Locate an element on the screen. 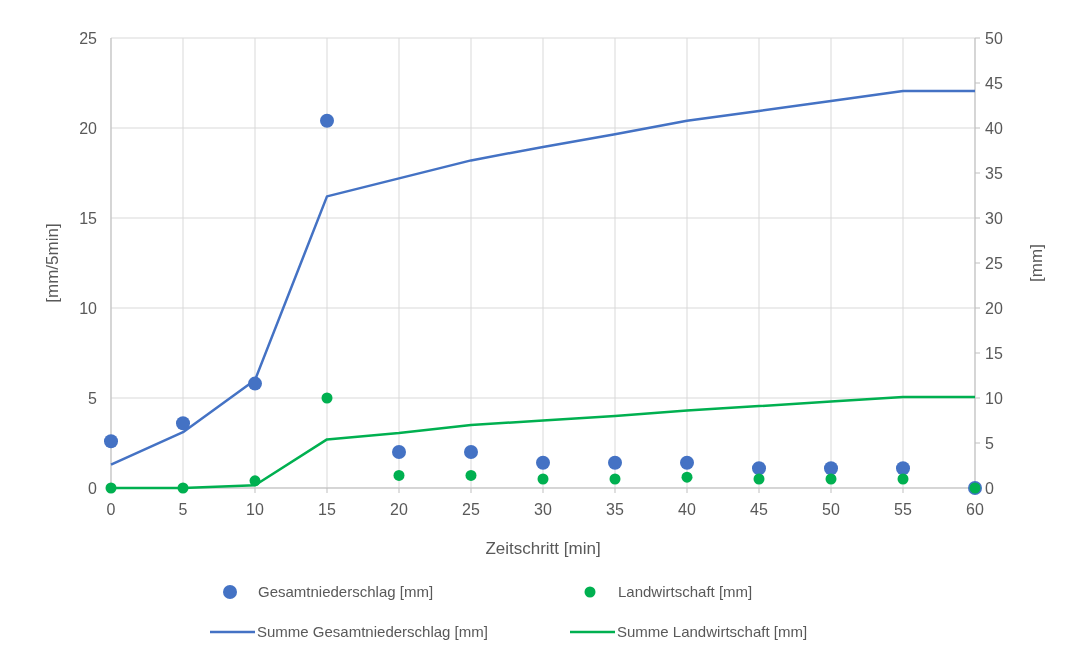  y2-tick-label: 40 is located at coordinates (994, 128).